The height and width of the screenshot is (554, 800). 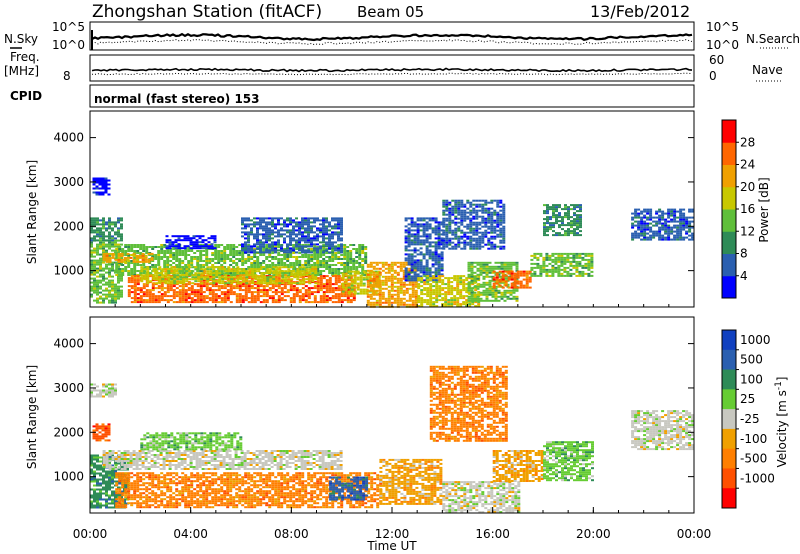 What do you see at coordinates (392, 70) in the screenshot?
I see `freq-line` at bounding box center [392, 70].